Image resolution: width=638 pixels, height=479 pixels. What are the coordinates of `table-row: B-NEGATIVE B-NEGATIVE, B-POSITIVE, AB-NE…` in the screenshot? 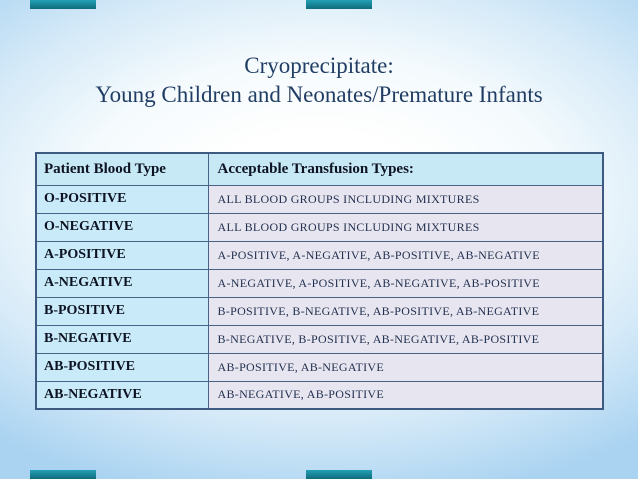 It's located at (319, 339).